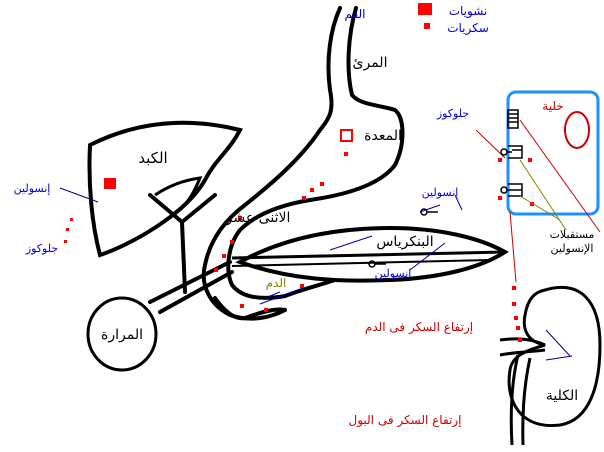 The width and height of the screenshot is (604, 452). Describe the element at coordinates (562, 396) in the screenshot. I see `label-kidney: الكلية` at that location.